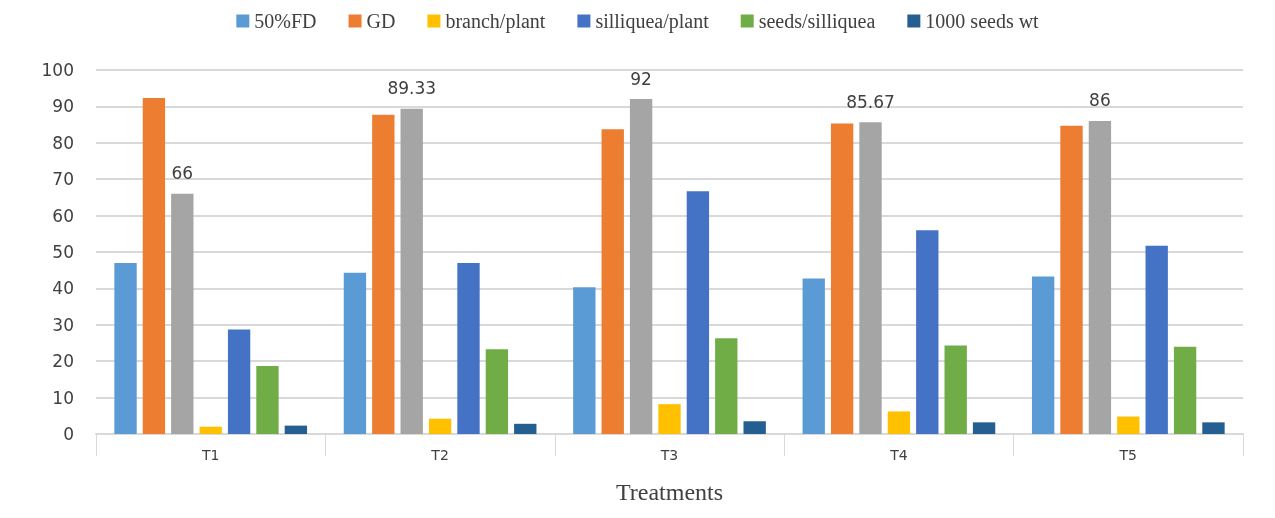  I want to click on x-tick-label: T2, so click(439, 455).